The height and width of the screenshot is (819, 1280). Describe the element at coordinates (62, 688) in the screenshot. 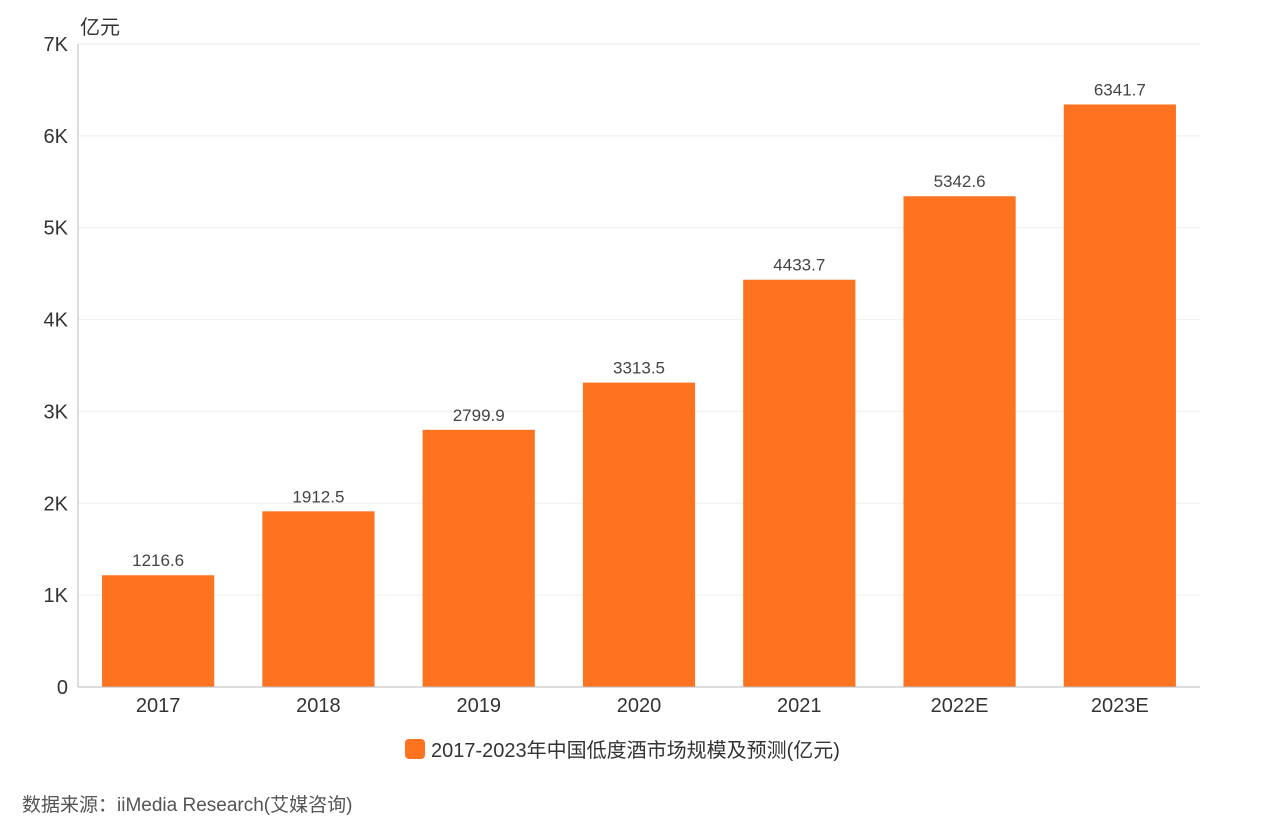

I see `y-tick-label: 0` at that location.